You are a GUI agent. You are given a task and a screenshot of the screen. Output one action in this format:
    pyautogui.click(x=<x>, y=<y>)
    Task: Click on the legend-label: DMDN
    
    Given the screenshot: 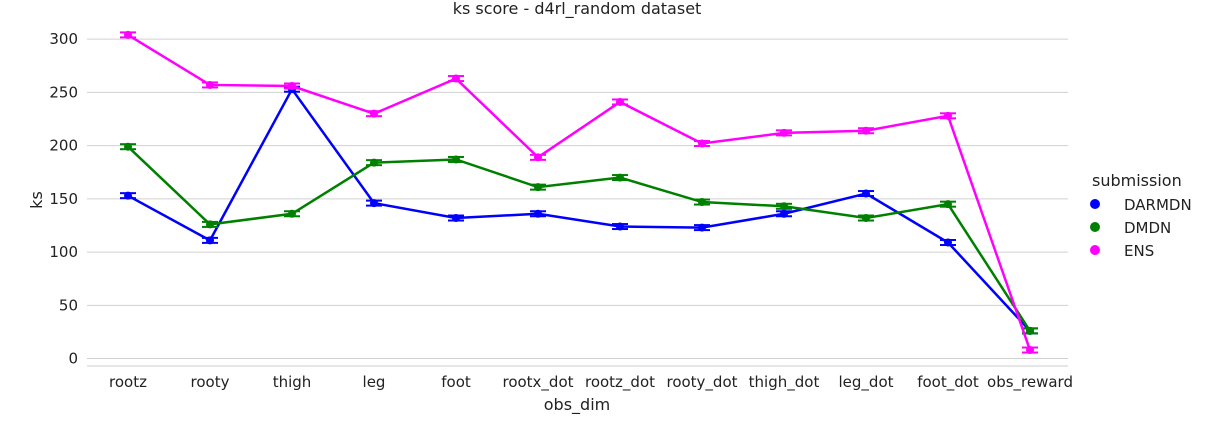 What is the action you would take?
    pyautogui.click(x=1147, y=228)
    